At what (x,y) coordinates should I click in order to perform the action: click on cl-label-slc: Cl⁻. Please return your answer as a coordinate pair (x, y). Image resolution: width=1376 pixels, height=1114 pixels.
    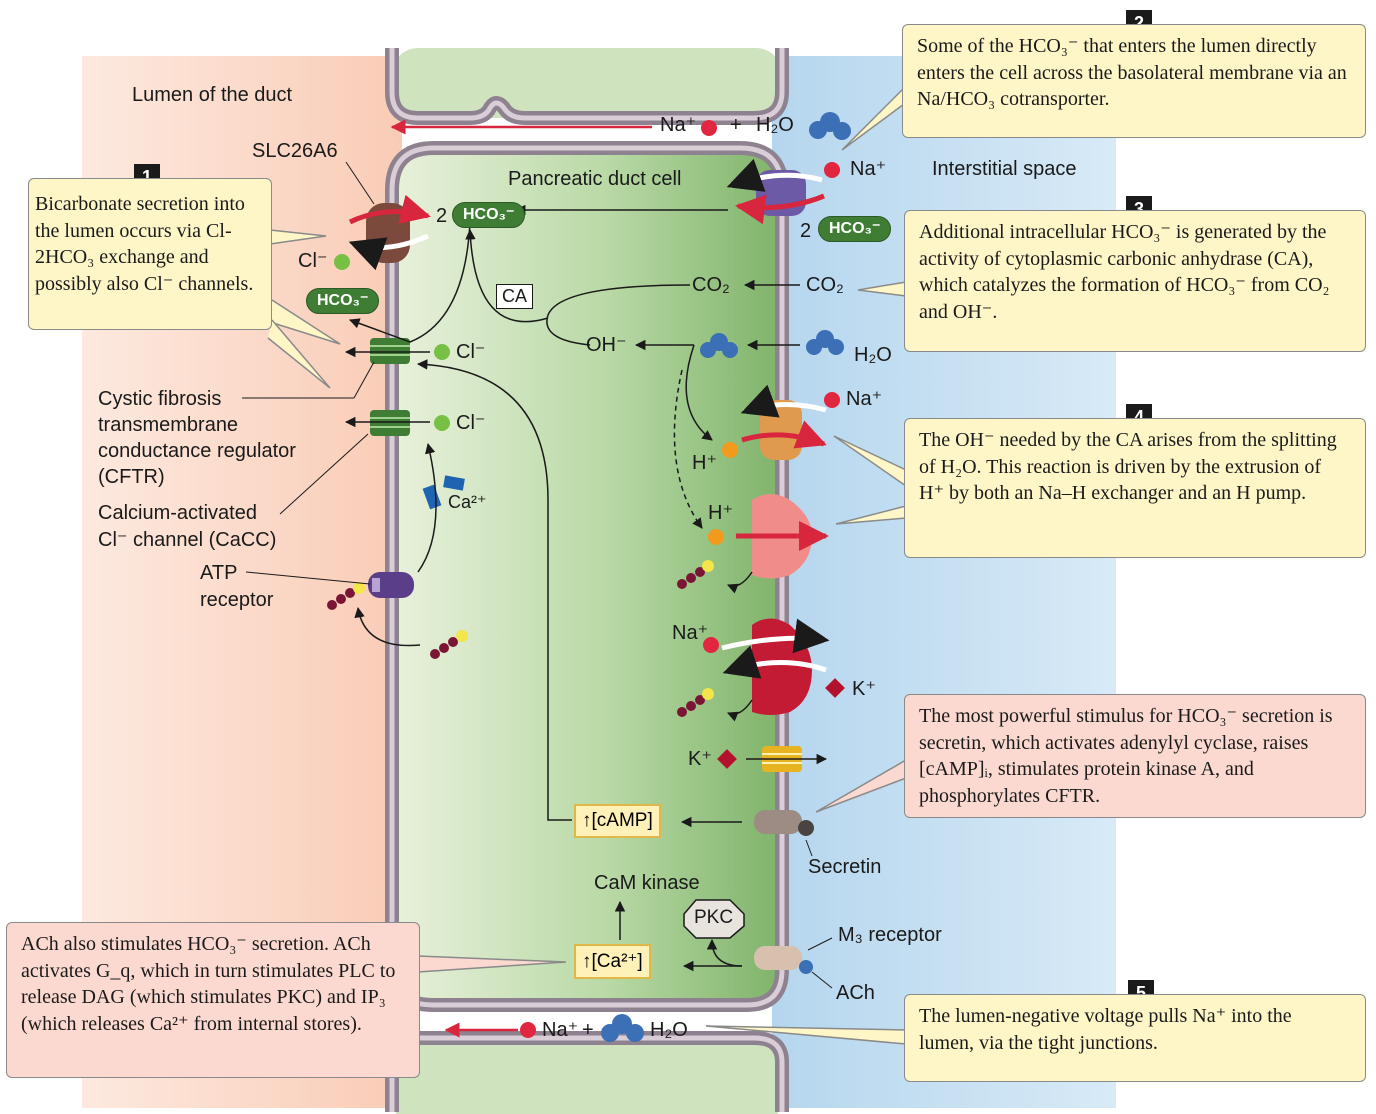
    Looking at the image, I should click on (313, 261).